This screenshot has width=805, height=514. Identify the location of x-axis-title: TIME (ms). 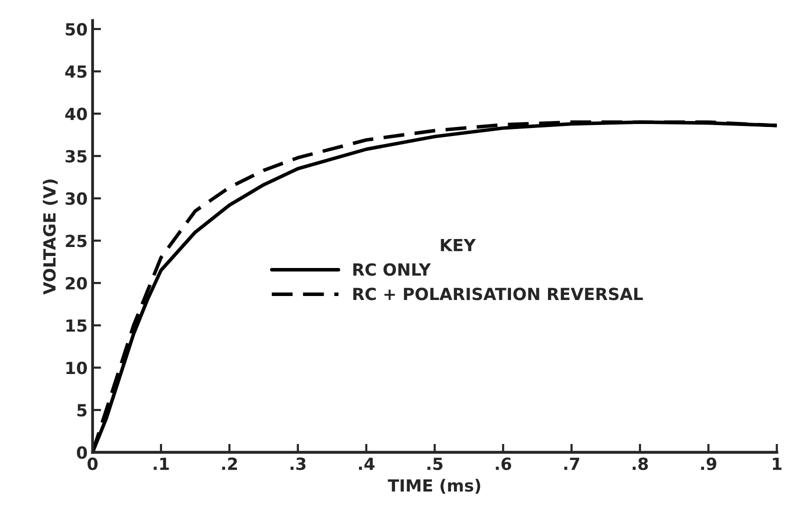
(434, 486).